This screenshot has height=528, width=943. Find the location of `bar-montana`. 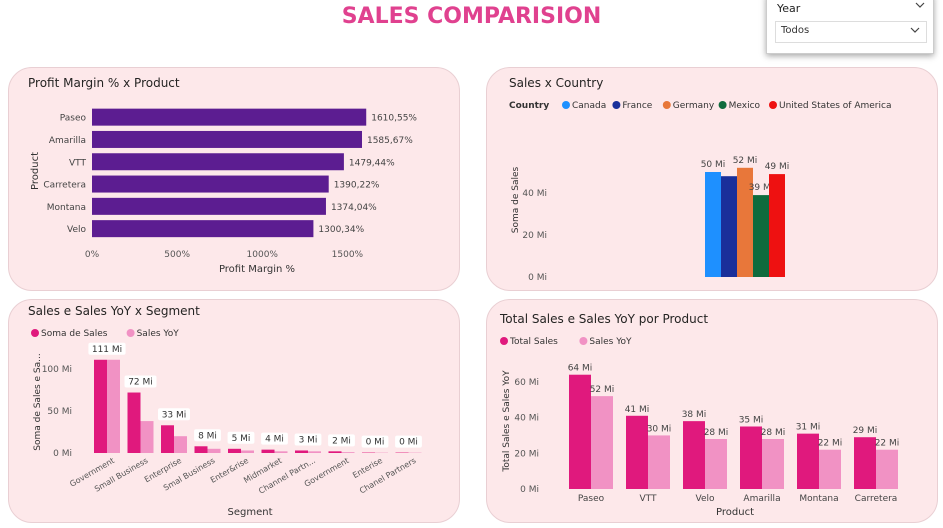

bar-montana is located at coordinates (209, 206).